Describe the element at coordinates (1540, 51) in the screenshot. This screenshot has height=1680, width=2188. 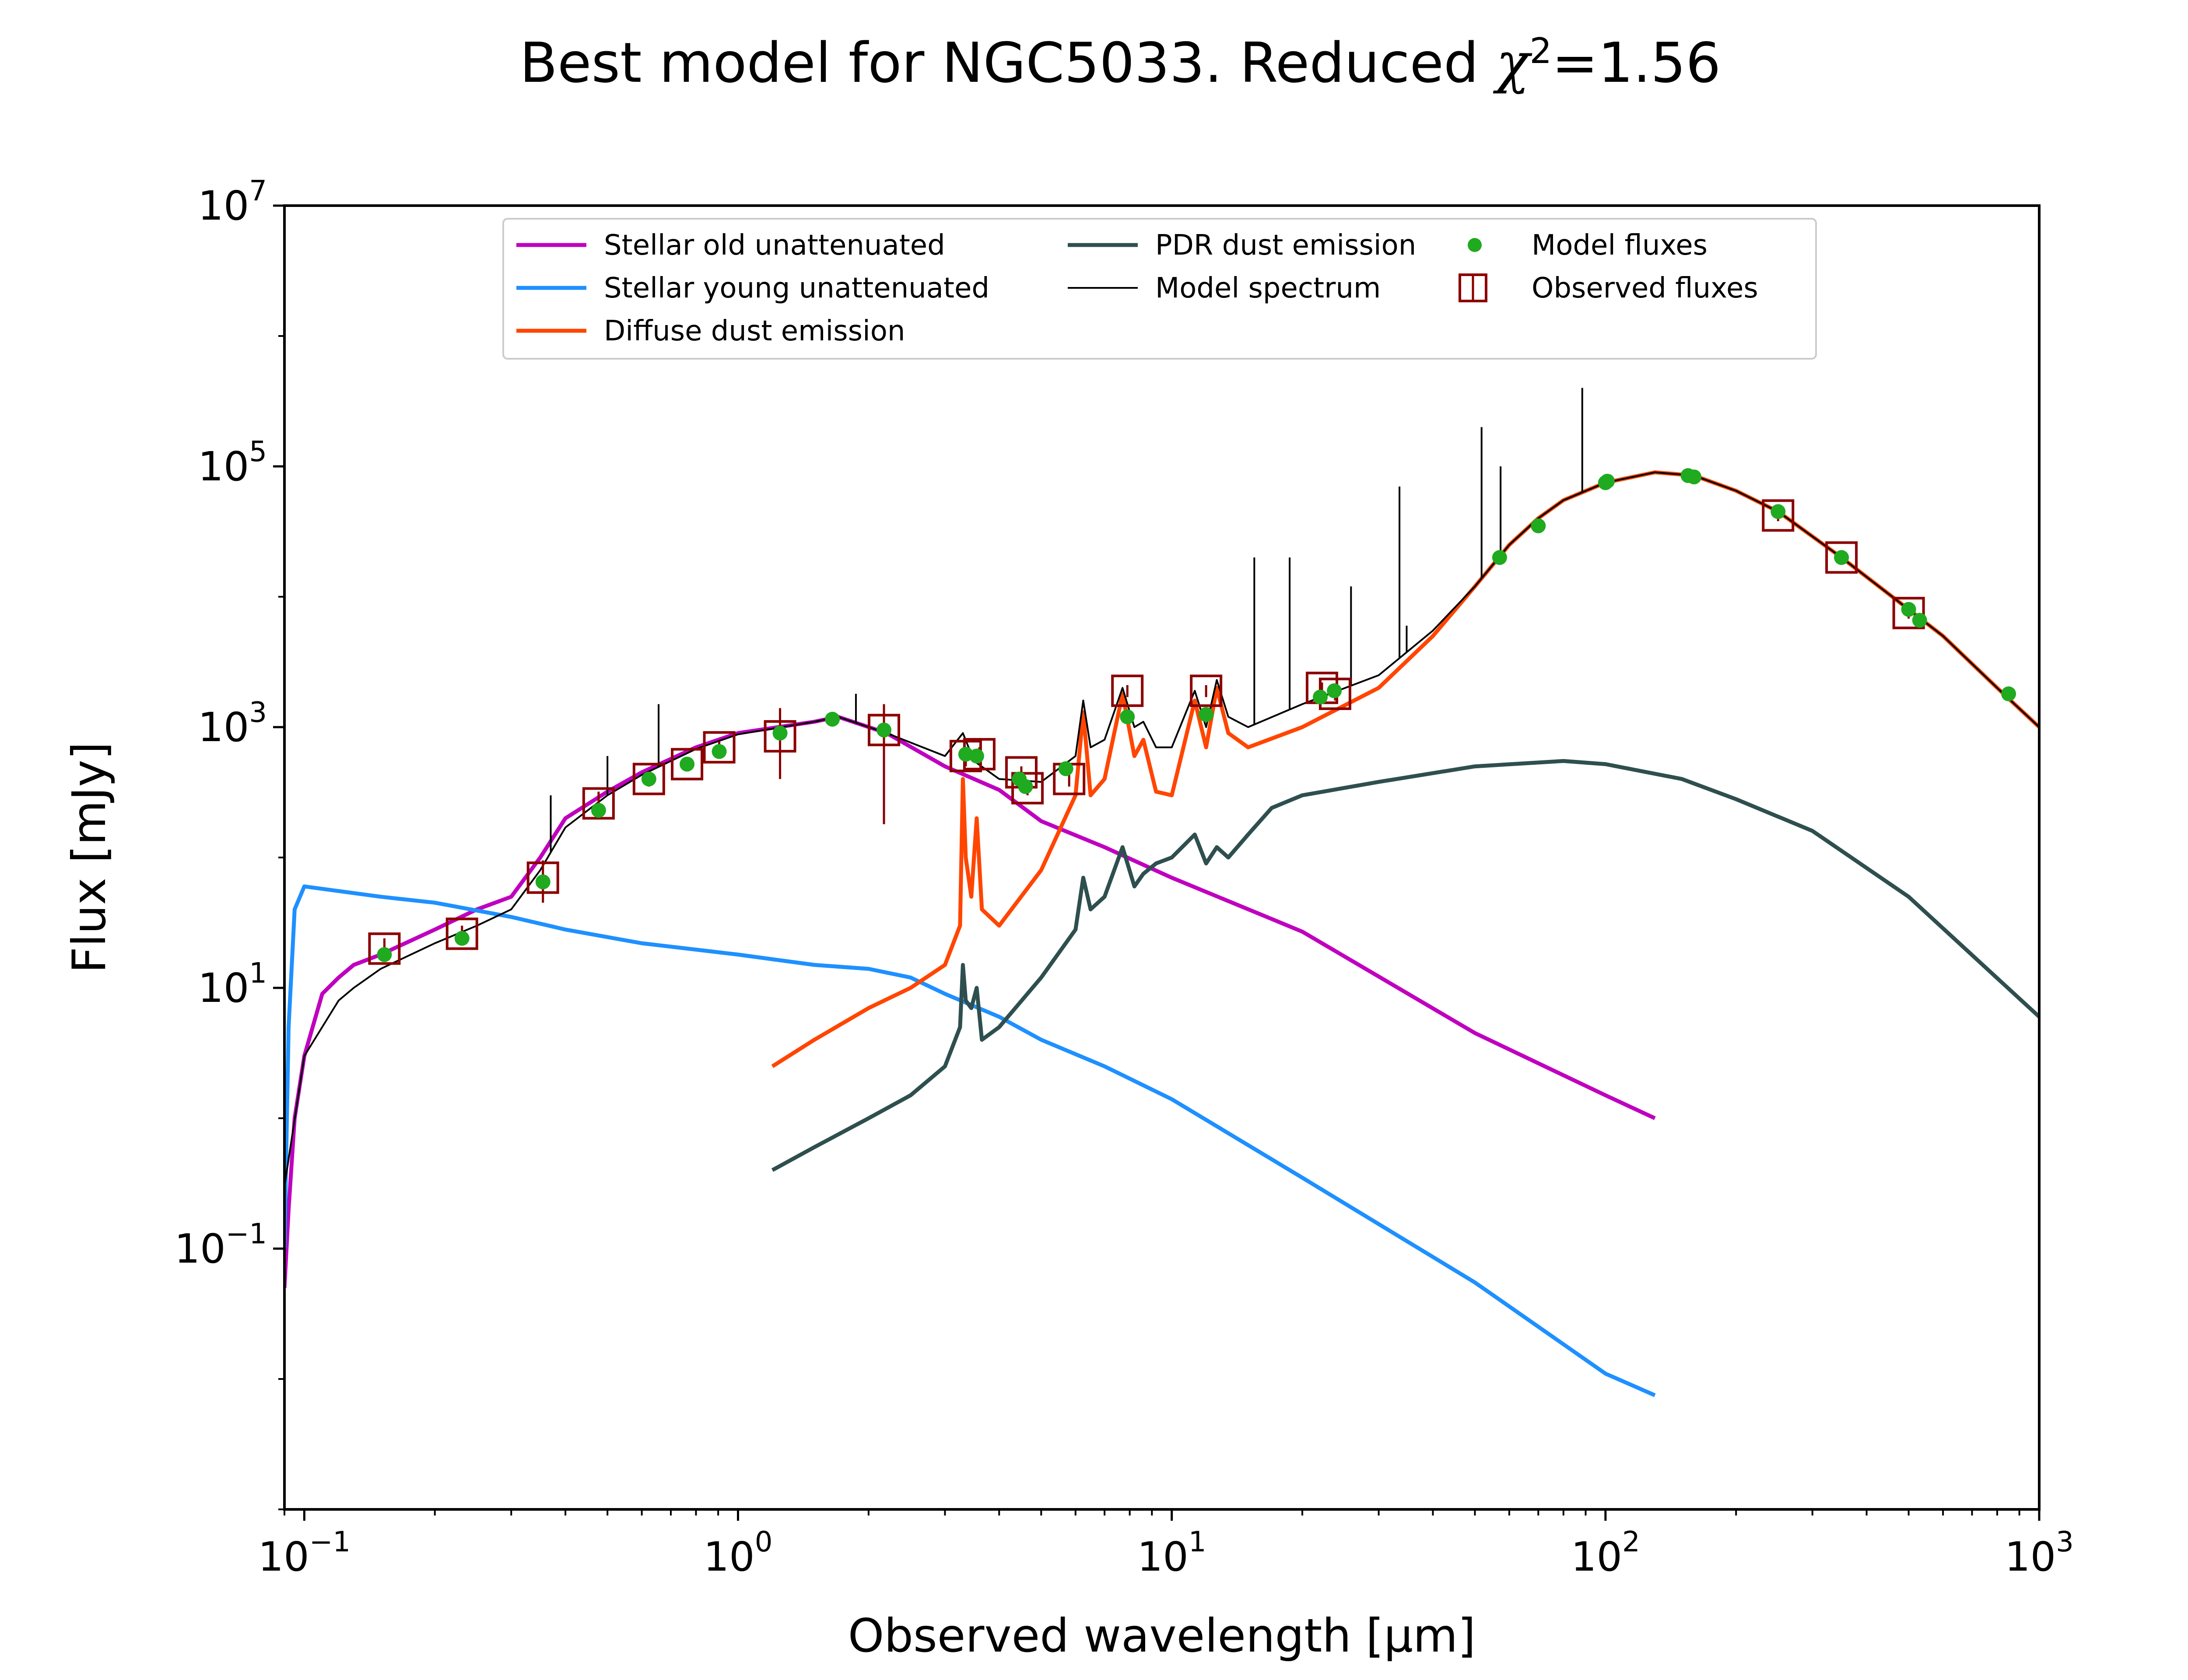
I see `chi-exponent: 2` at that location.